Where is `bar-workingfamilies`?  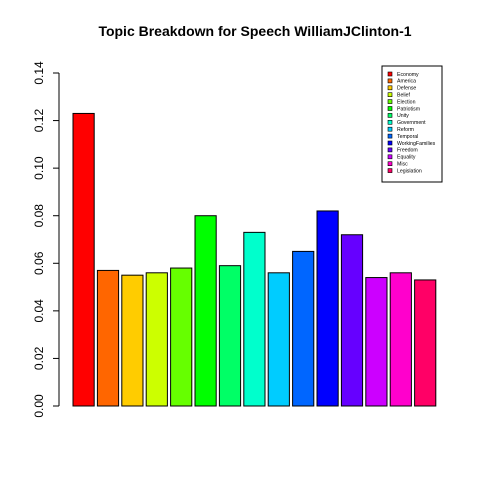 bar-workingfamilies is located at coordinates (327, 308).